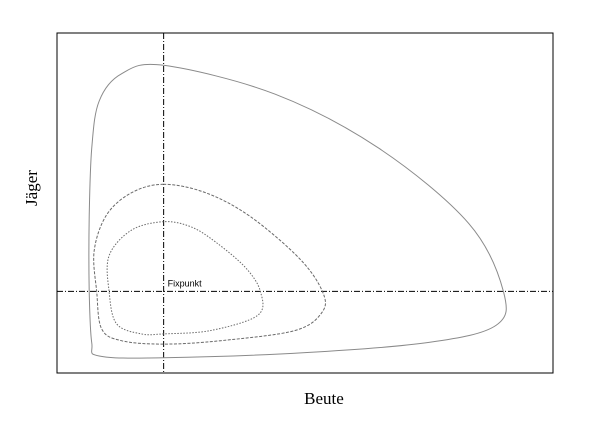  What do you see at coordinates (324, 398) in the screenshot?
I see `x-axis-label: Beute` at bounding box center [324, 398].